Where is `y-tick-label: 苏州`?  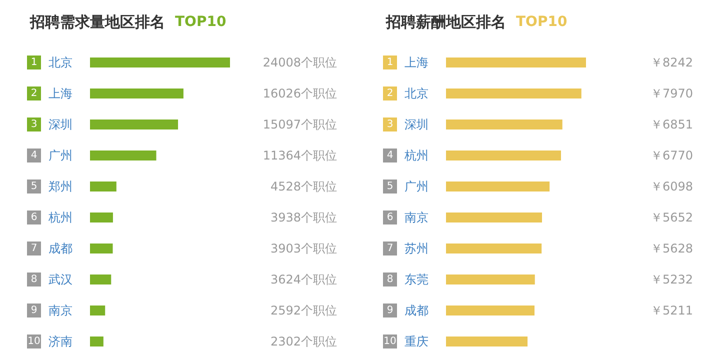
y-tick-label: 苏州 is located at coordinates (416, 249).